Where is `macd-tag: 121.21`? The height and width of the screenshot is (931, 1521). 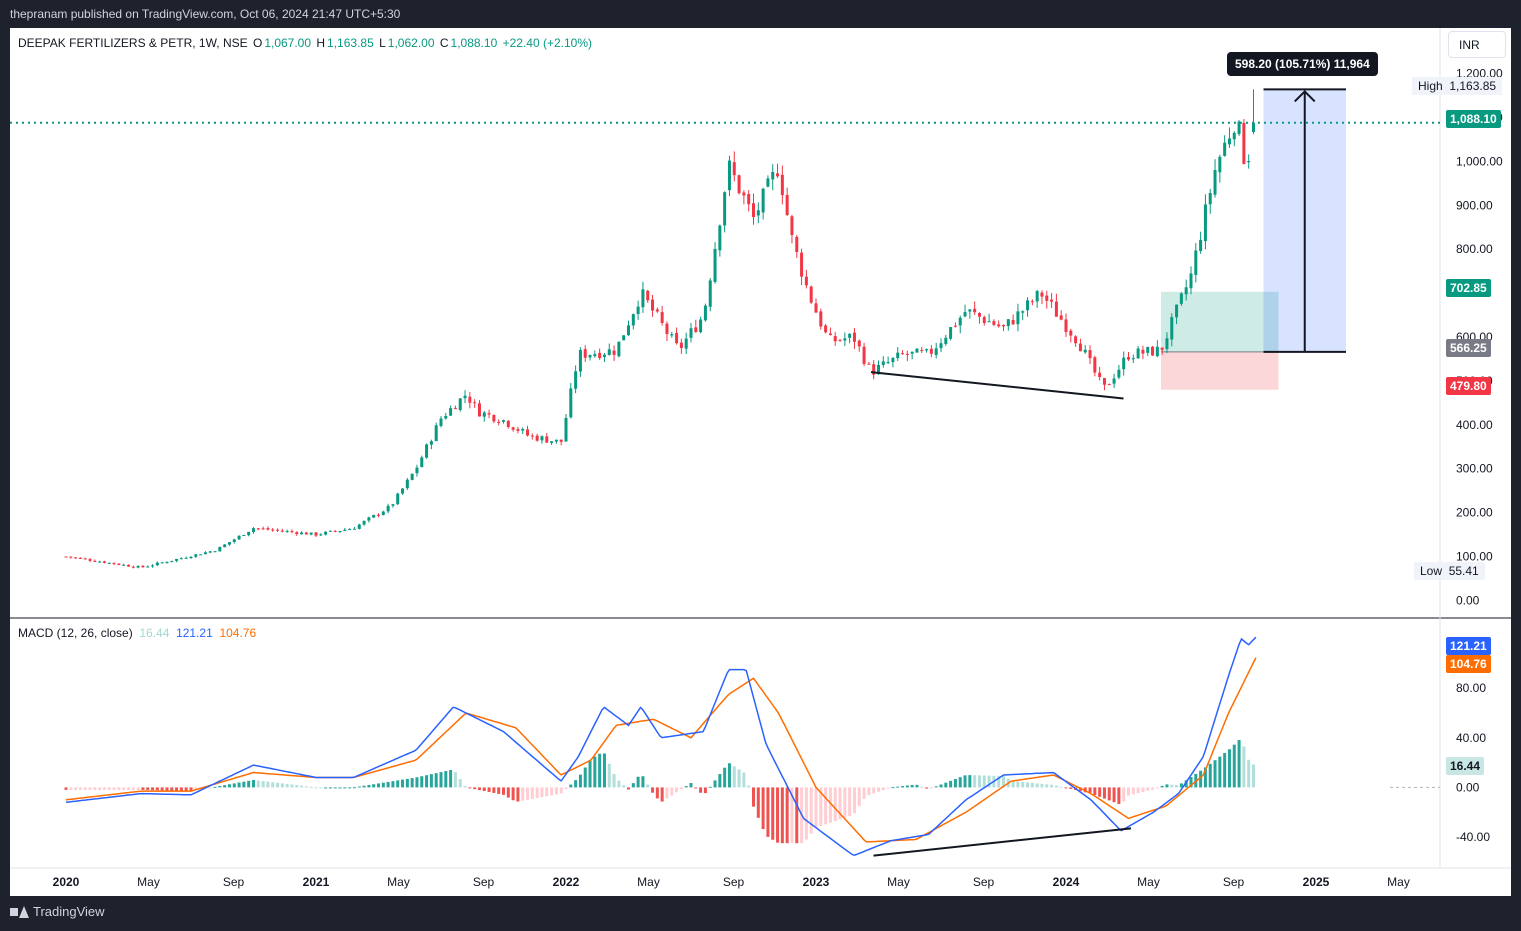
macd-tag: 121.21 is located at coordinates (1468, 646).